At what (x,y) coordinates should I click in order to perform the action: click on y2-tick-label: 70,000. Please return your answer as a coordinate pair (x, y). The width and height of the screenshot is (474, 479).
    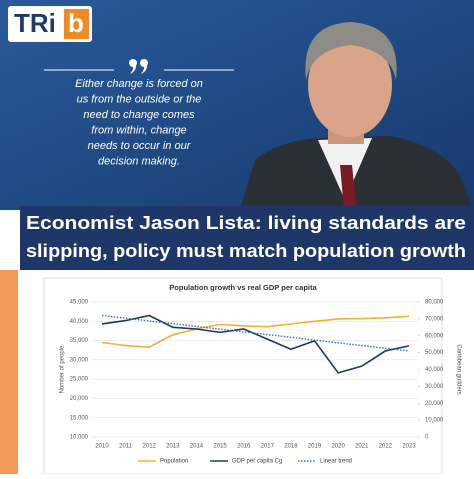
    Looking at the image, I should click on (434, 319).